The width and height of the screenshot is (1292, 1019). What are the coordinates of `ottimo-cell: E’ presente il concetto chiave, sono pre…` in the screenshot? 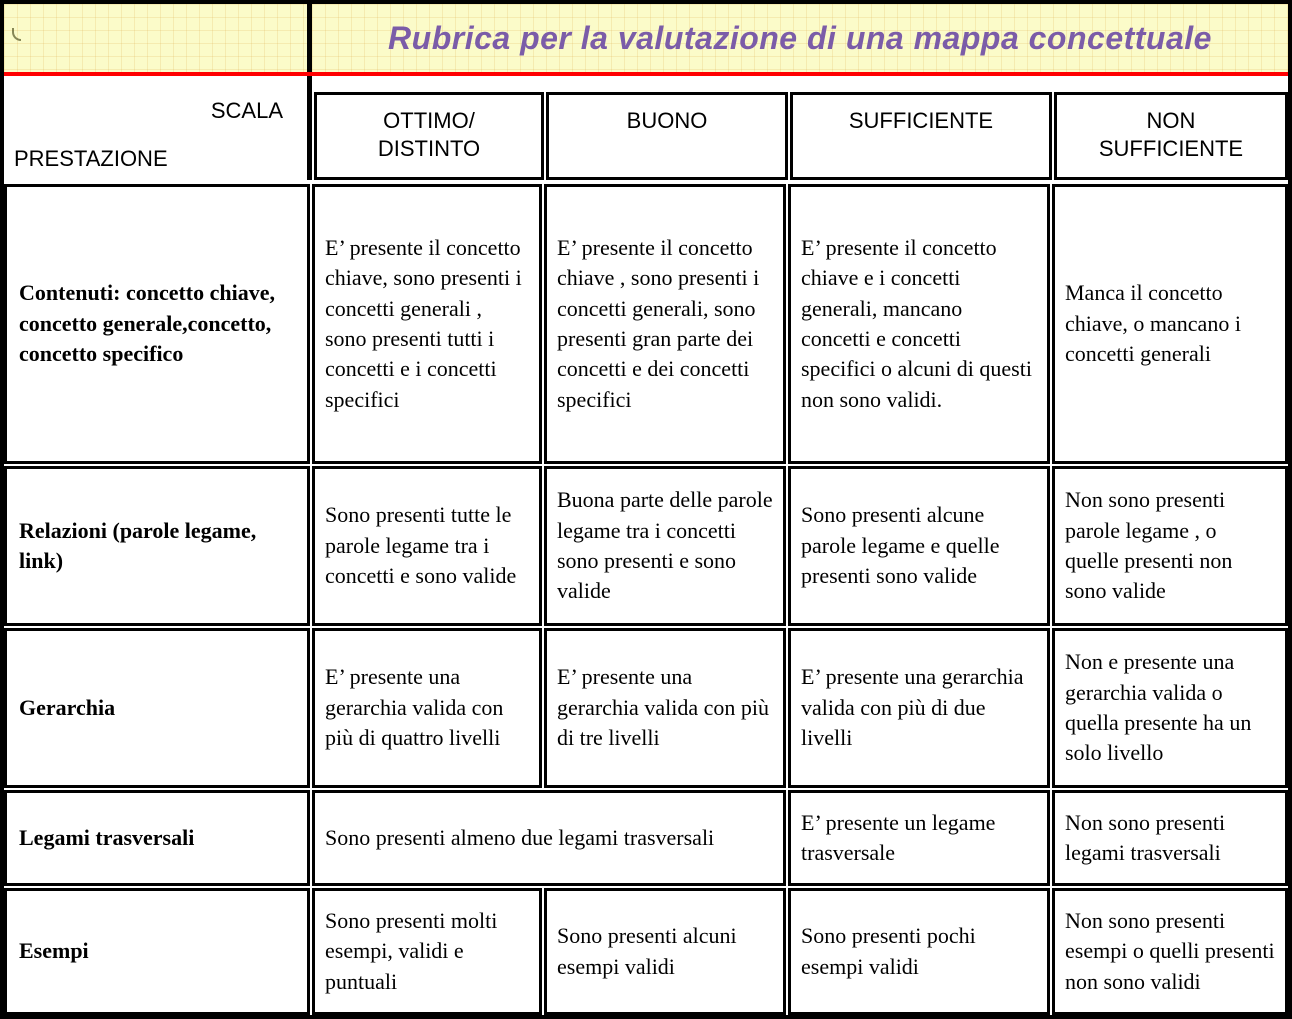 It's located at (427, 324).